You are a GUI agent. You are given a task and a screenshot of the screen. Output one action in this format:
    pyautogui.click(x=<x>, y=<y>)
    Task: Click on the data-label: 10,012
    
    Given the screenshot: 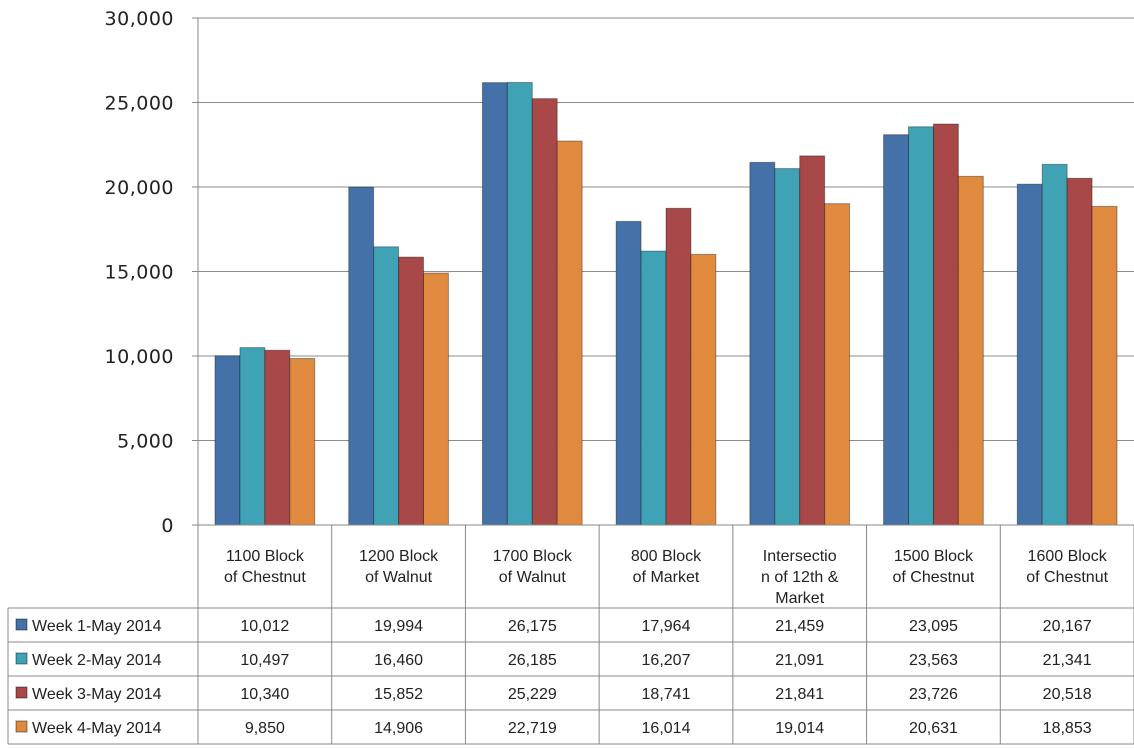 What is the action you would take?
    pyautogui.click(x=264, y=626)
    